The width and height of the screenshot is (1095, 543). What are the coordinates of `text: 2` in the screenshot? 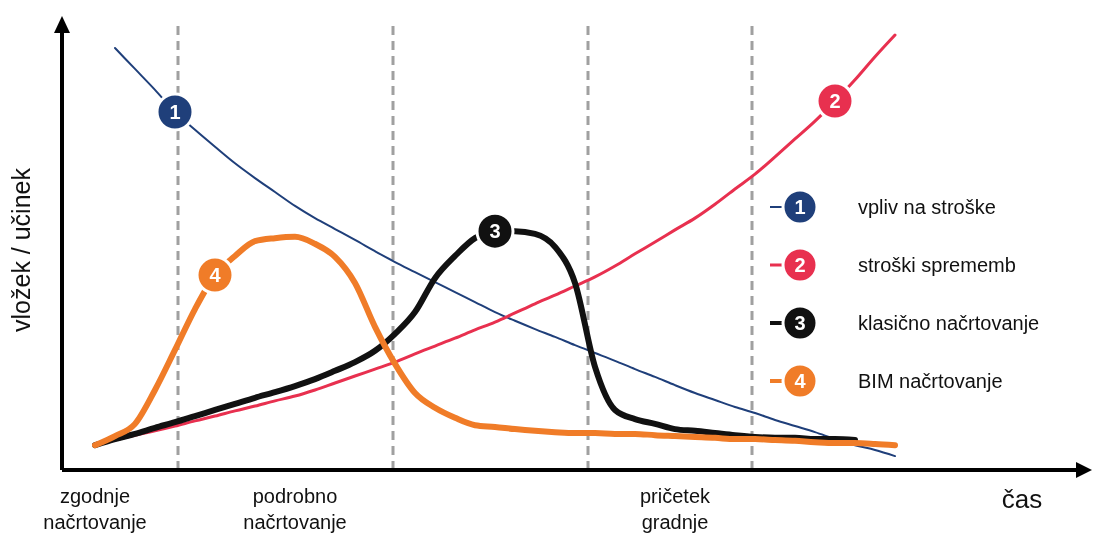 It's located at (800, 265).